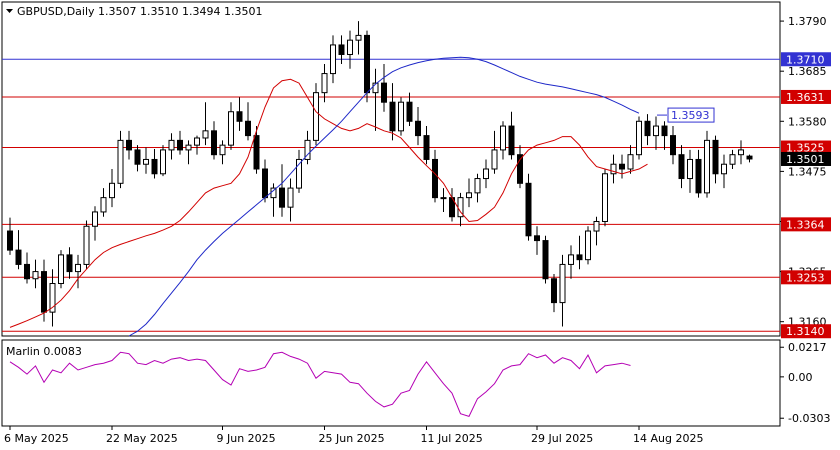  I want to click on level-label-5: 1.3140, so click(806, 331).